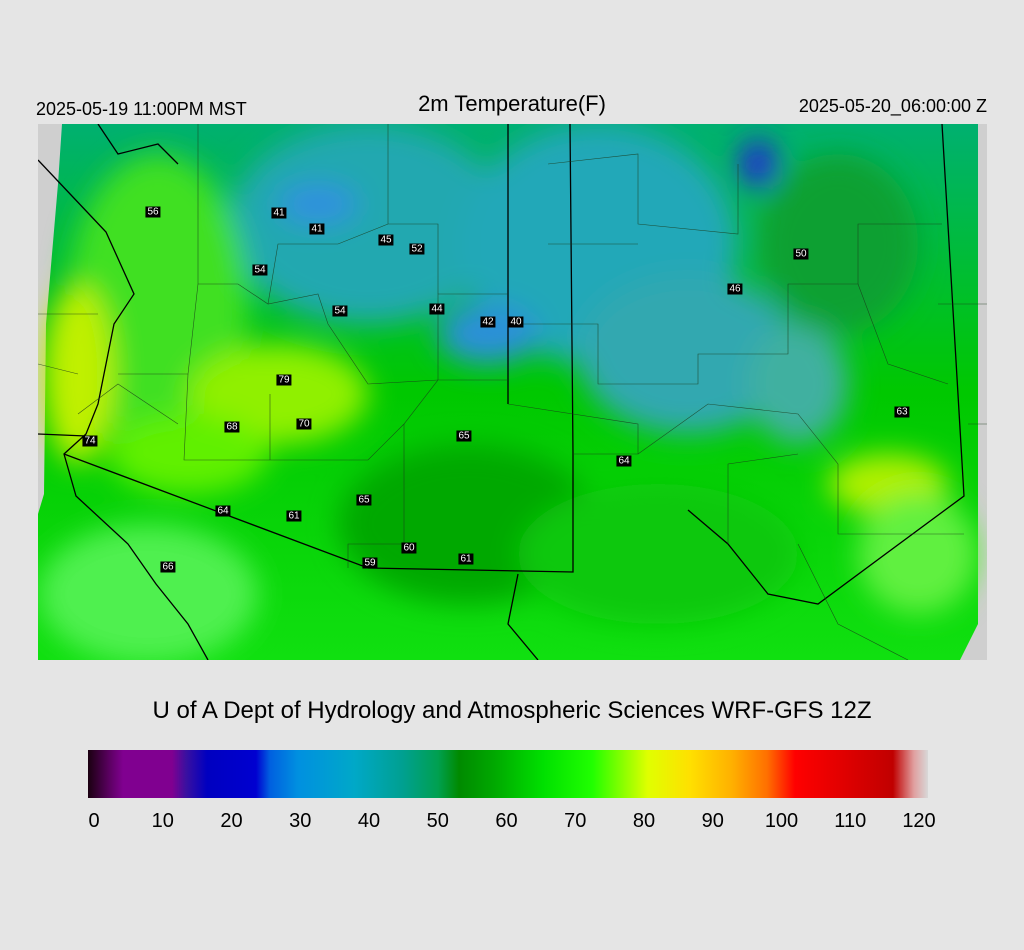  Describe the element at coordinates (488, 322) in the screenshot. I see `station-label: 42` at that location.